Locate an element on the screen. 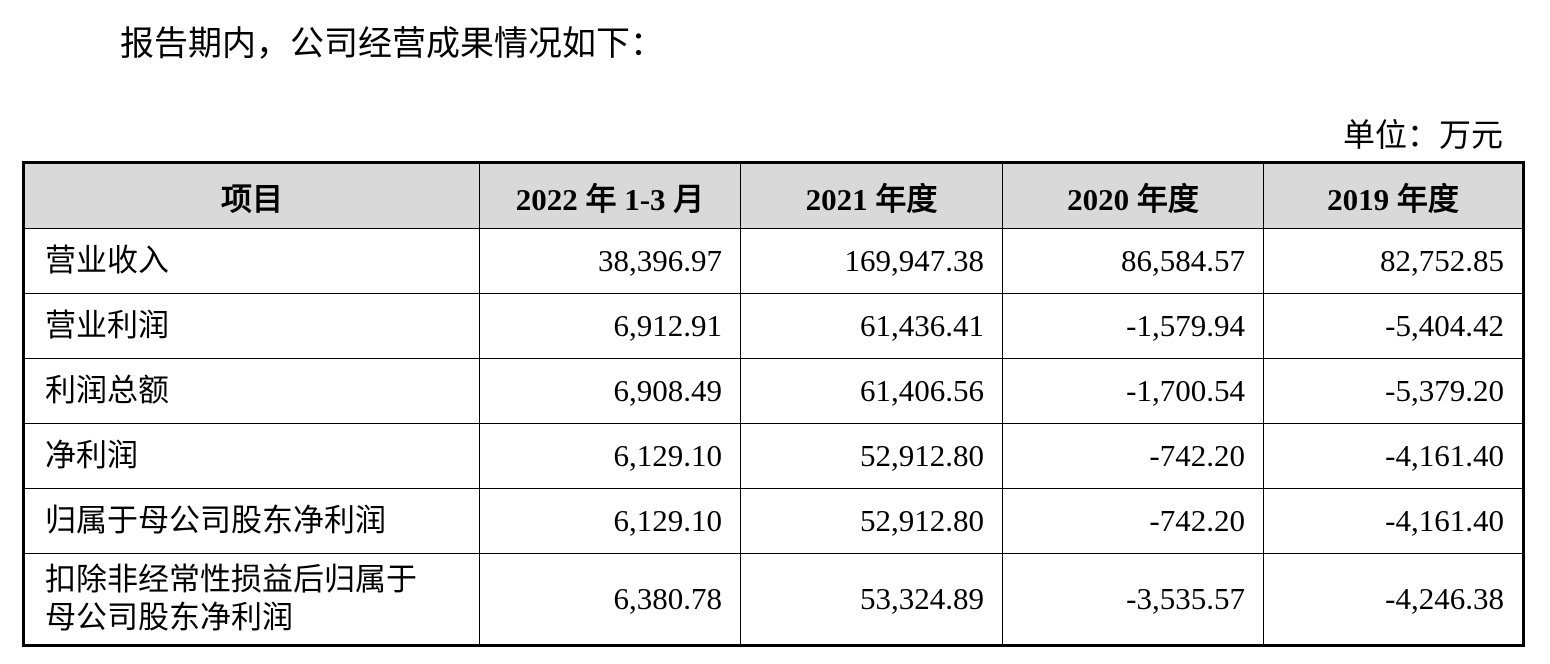 The image size is (1550, 664). value-cell: 86,584.57 is located at coordinates (1133, 261).